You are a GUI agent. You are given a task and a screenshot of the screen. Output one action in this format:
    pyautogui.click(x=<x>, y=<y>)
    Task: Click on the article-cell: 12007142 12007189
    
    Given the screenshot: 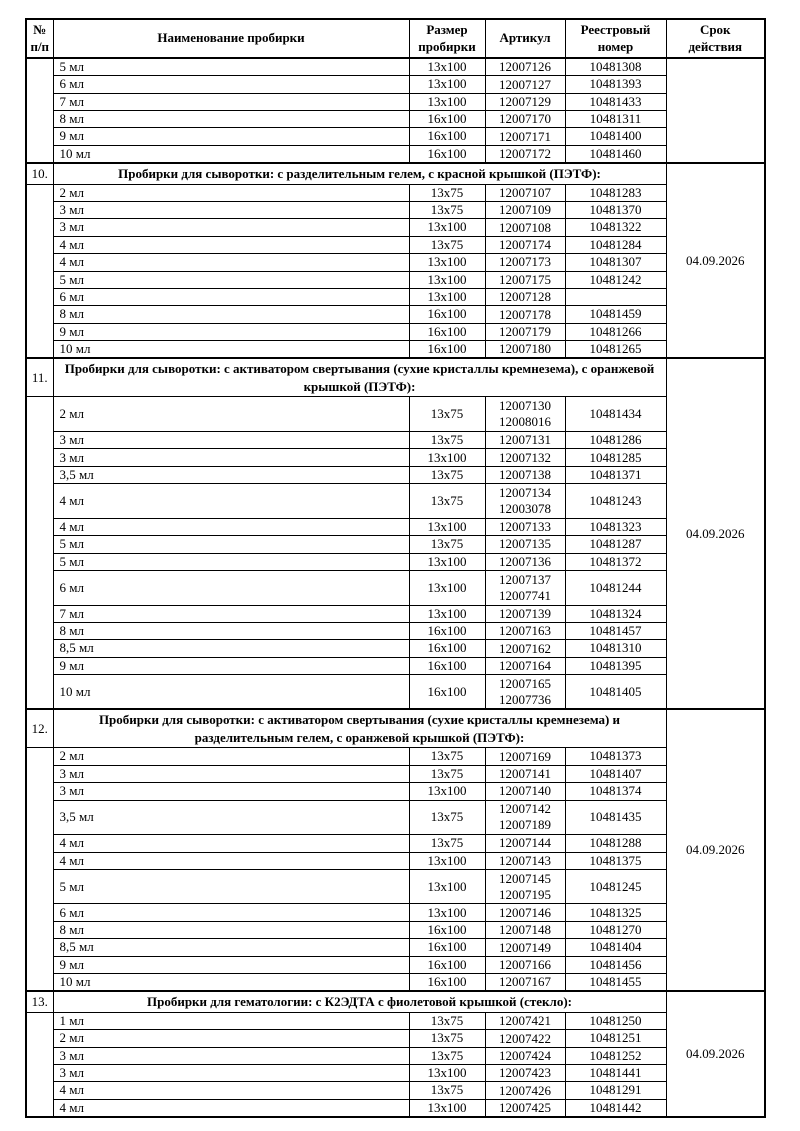 What is the action you would take?
    pyautogui.click(x=525, y=817)
    